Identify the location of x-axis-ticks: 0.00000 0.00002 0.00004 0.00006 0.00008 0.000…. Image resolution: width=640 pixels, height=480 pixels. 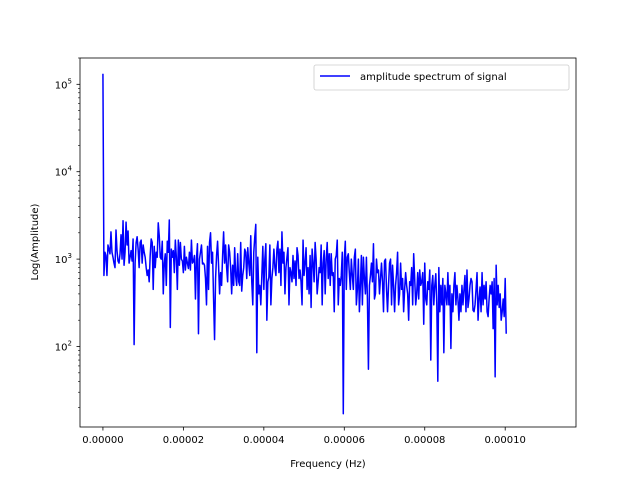
(304, 436).